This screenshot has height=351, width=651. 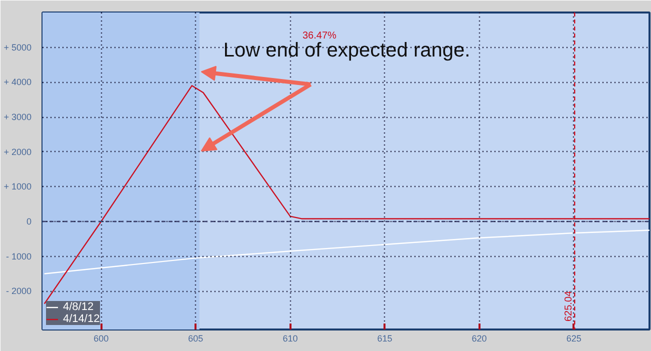 I want to click on x-tick-label: 615, so click(x=384, y=339).